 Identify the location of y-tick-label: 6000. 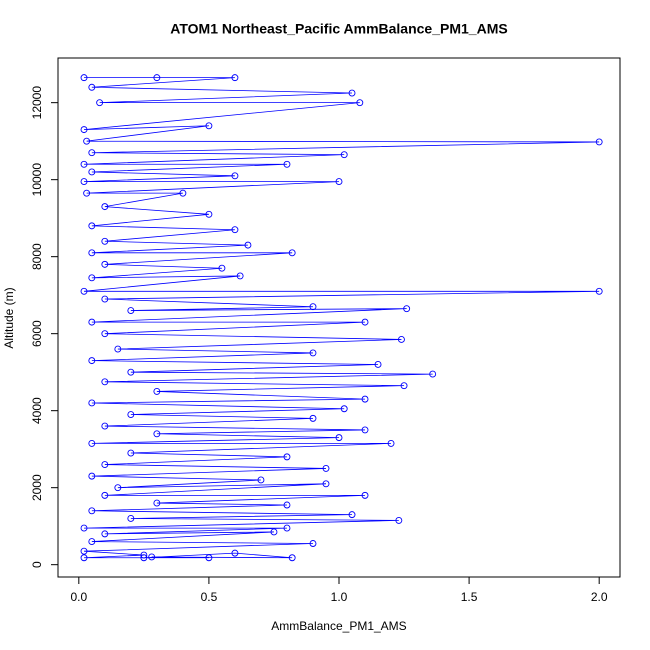
(37, 333).